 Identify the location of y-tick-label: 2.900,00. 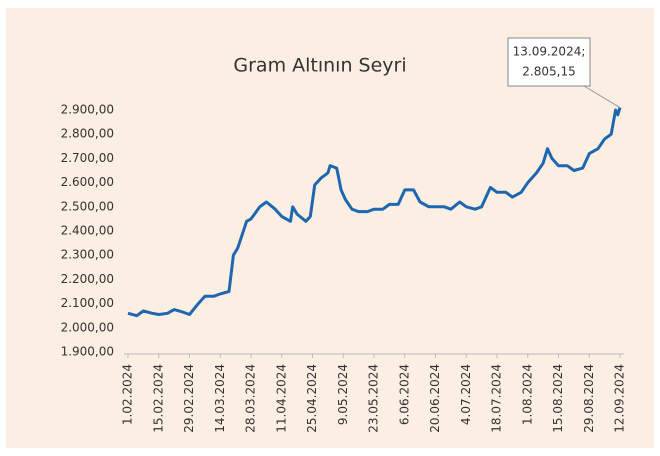
(87, 110).